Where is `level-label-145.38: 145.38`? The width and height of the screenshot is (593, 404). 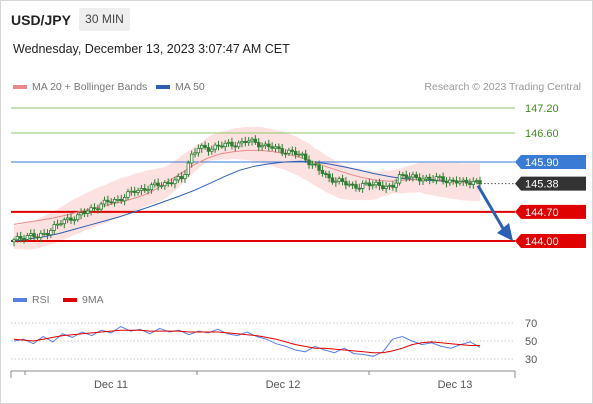
level-label-145.38: 145.38 is located at coordinates (542, 185).